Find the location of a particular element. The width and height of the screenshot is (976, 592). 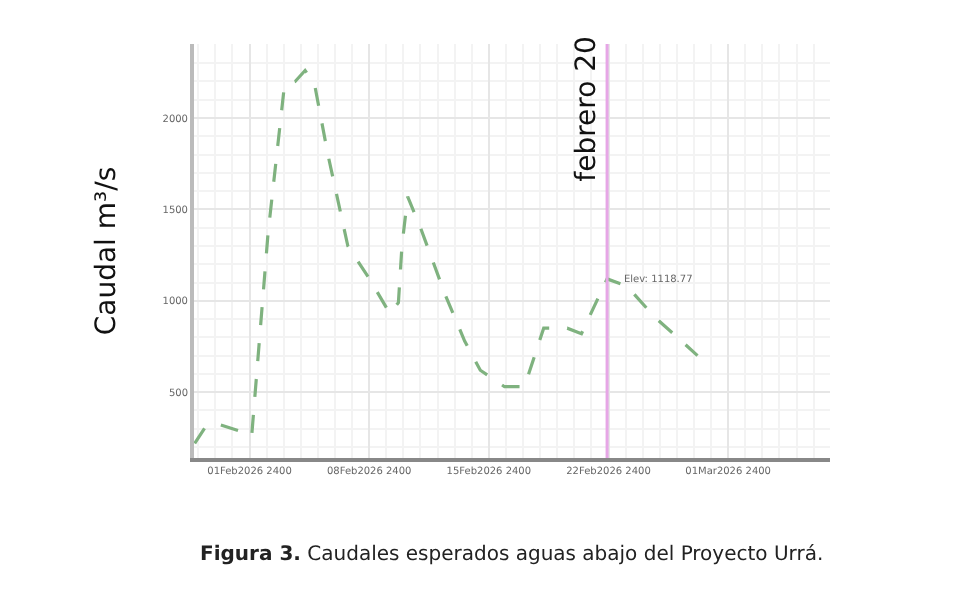

text: Figura 3. Caudales esperados aguas abajo del Proyecto Urrá. is located at coordinates (512, 555).